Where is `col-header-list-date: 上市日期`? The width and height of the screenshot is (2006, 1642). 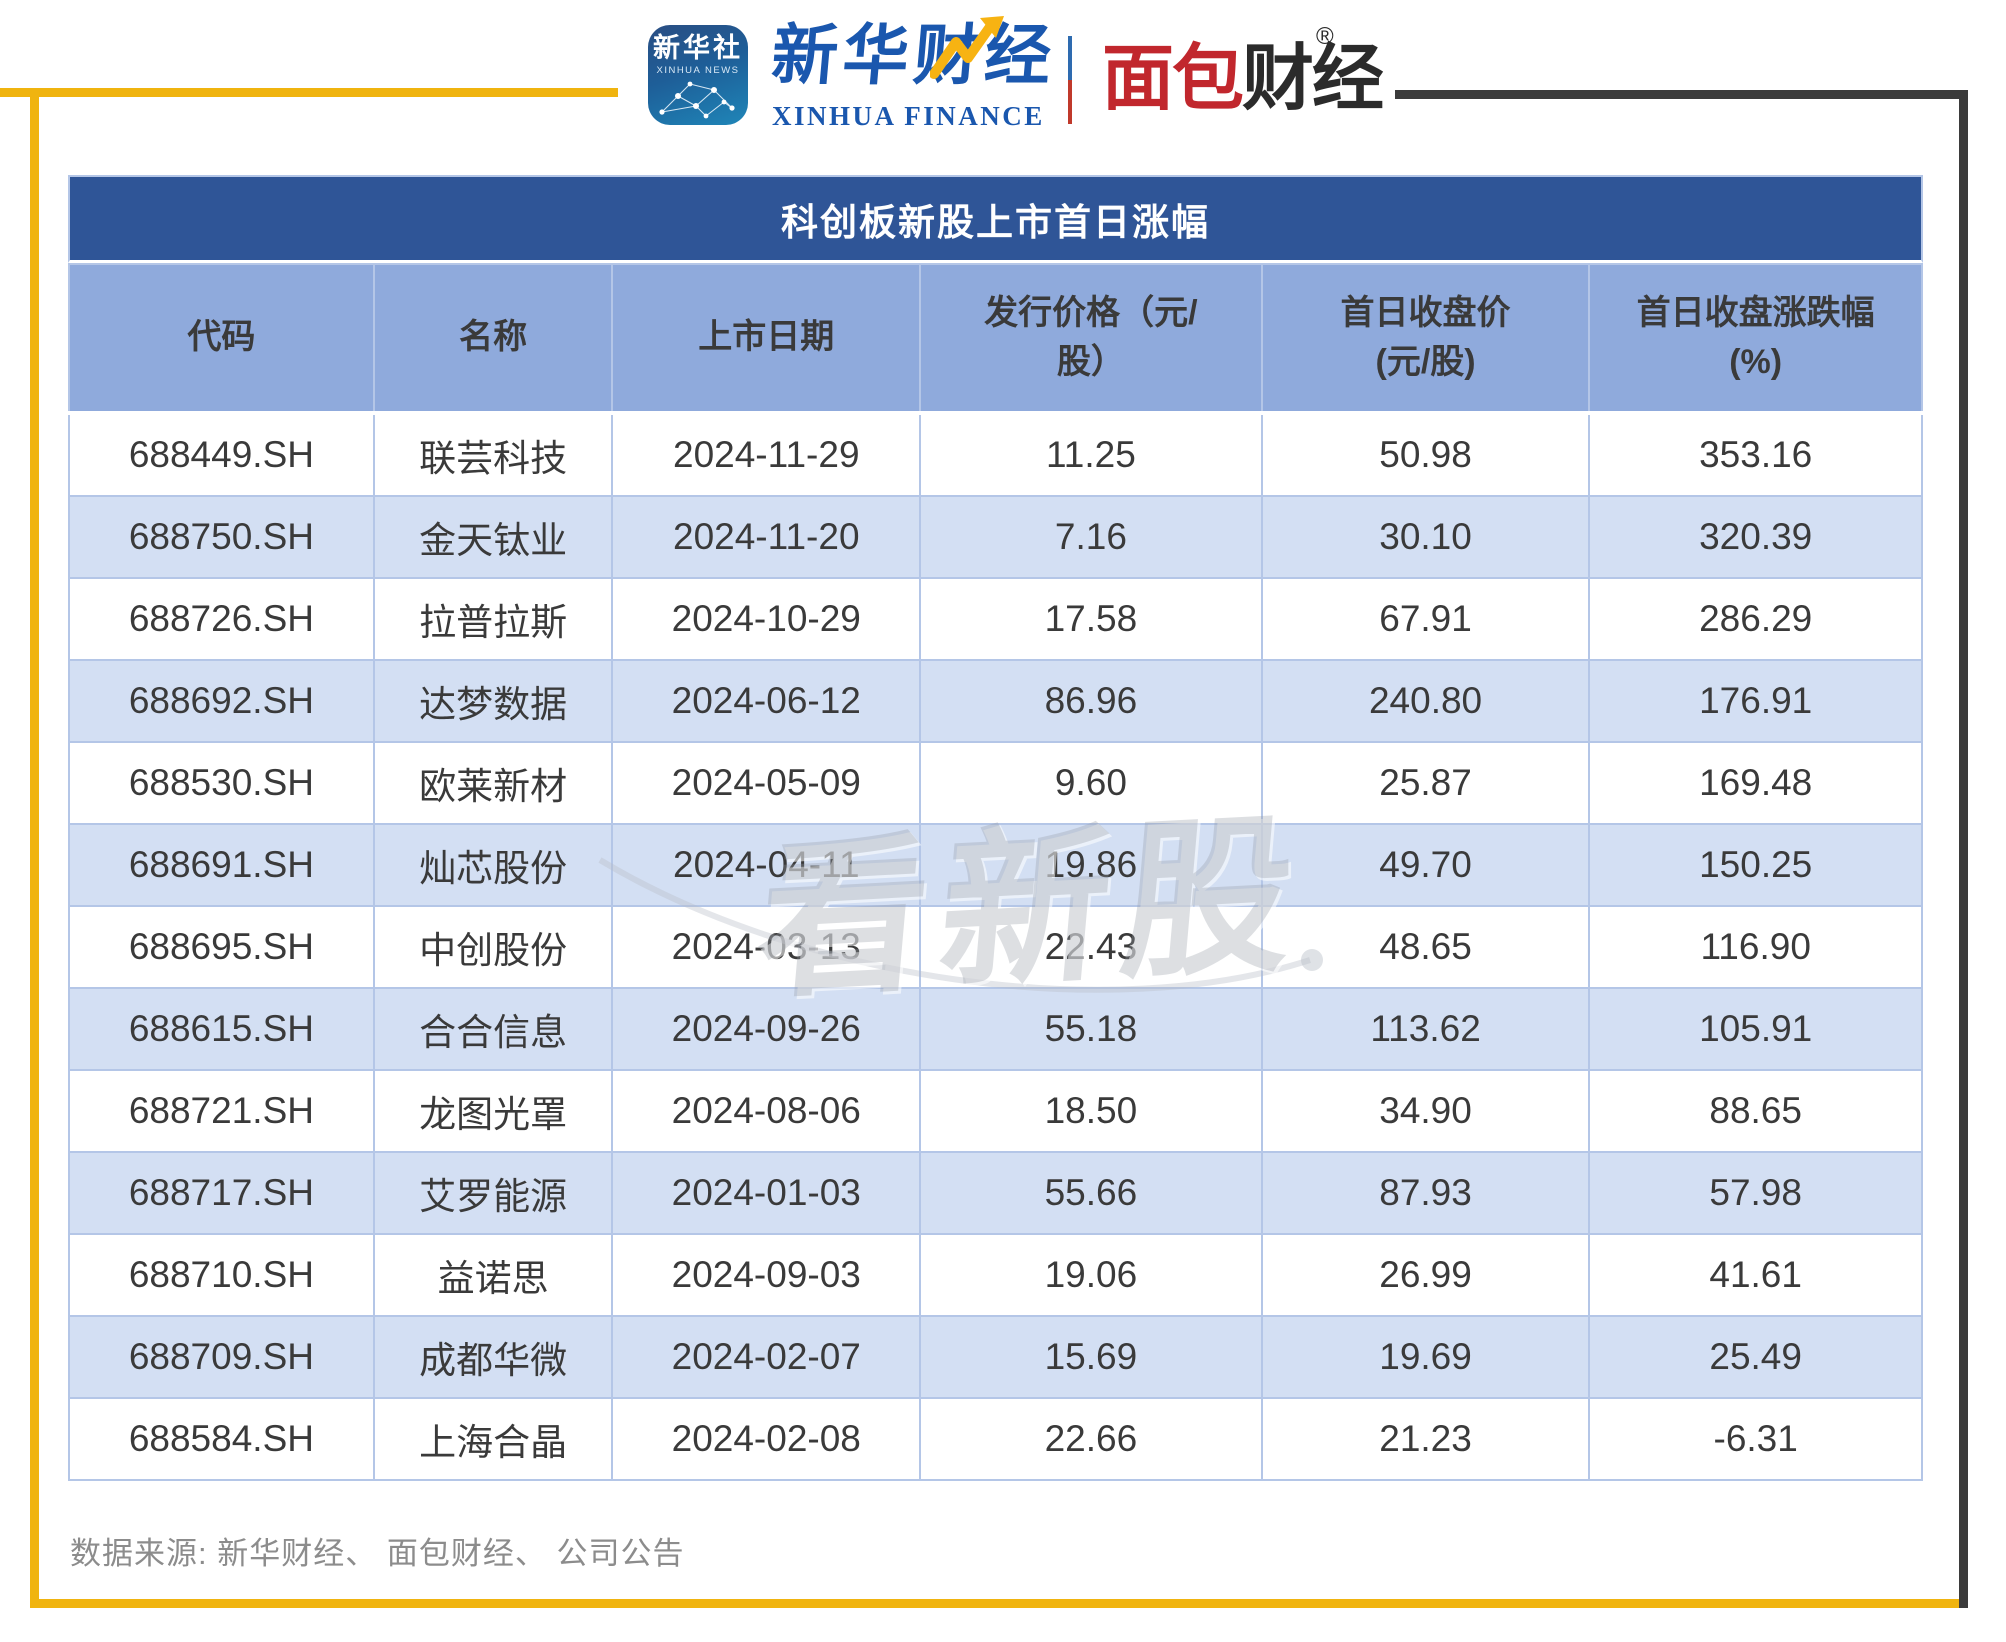 col-header-list-date: 上市日期 is located at coordinates (766, 339).